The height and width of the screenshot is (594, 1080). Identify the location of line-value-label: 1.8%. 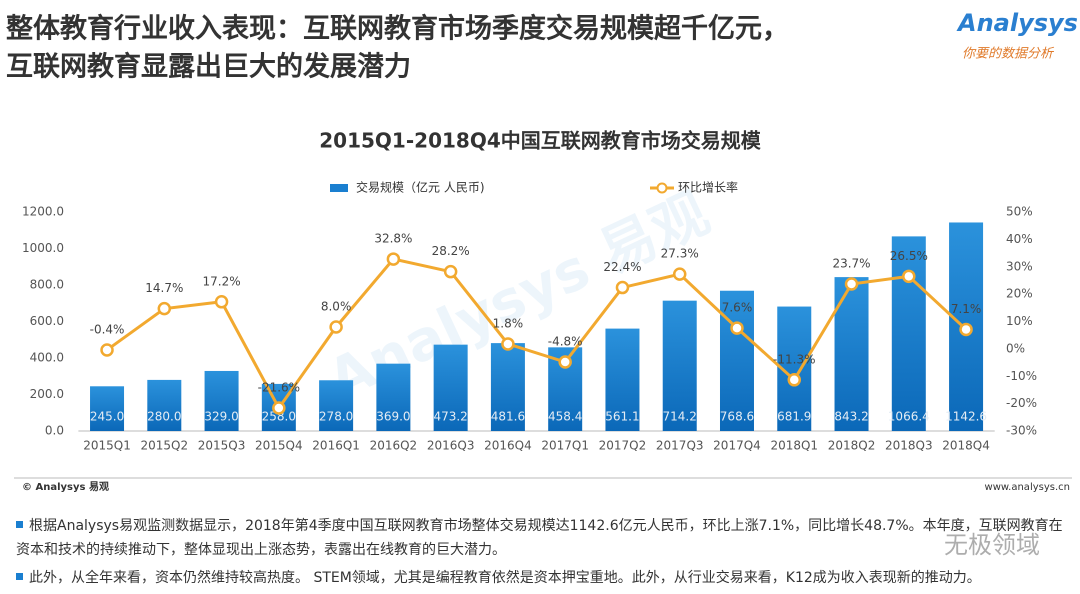
(508, 323).